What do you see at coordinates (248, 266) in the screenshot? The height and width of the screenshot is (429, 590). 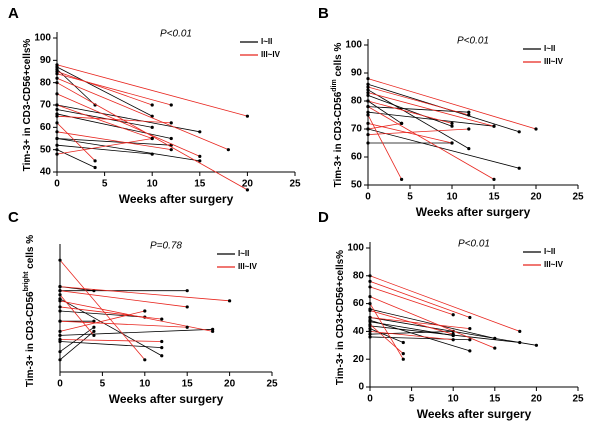 I see `legend-label: III~IV` at bounding box center [248, 266].